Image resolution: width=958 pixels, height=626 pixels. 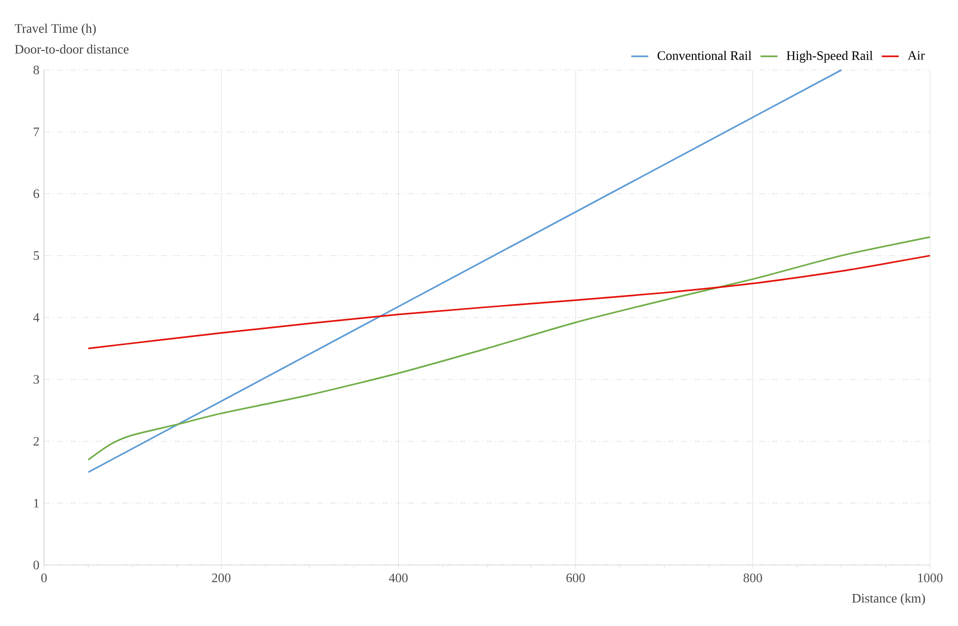 What do you see at coordinates (36, 70) in the screenshot?
I see `y-tick-label: 8` at bounding box center [36, 70].